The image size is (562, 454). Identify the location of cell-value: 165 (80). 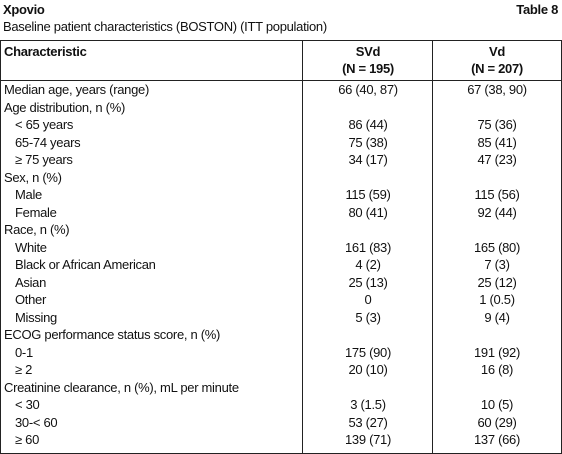
(497, 247).